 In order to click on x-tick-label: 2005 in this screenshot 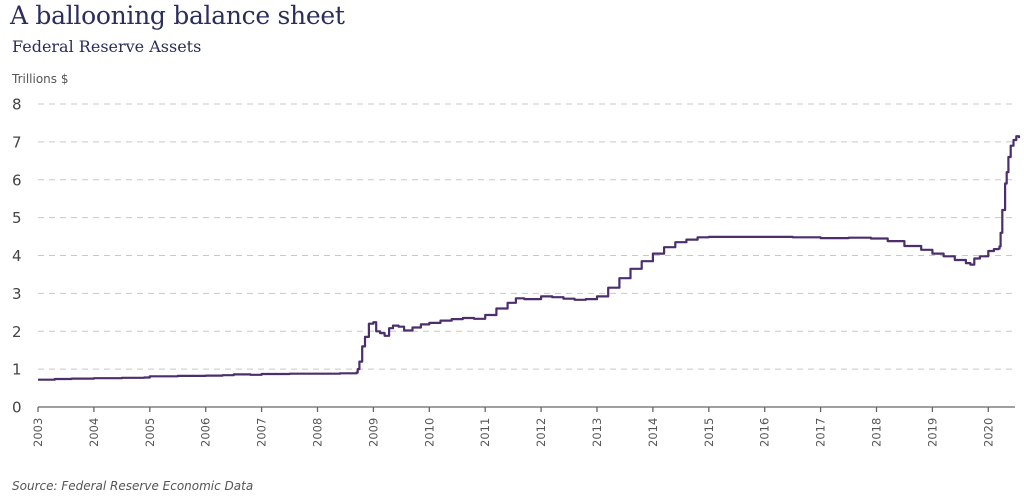, I will do `click(150, 432)`.